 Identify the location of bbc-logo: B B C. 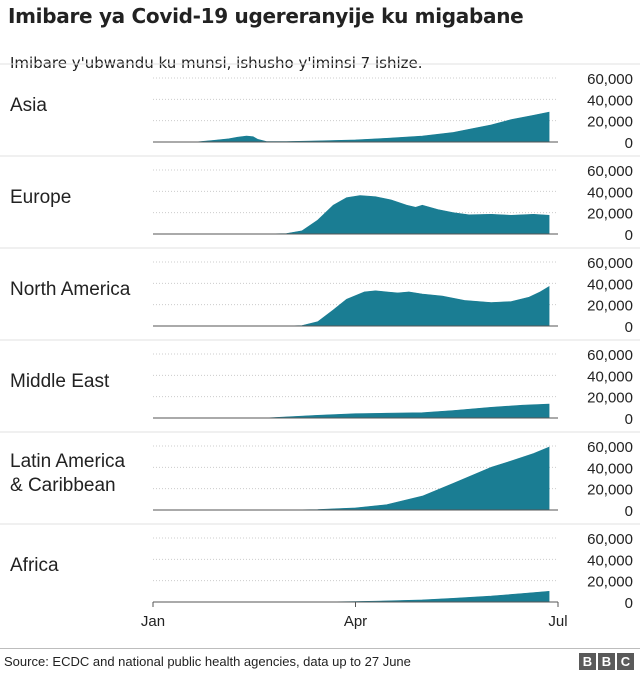
(606, 661).